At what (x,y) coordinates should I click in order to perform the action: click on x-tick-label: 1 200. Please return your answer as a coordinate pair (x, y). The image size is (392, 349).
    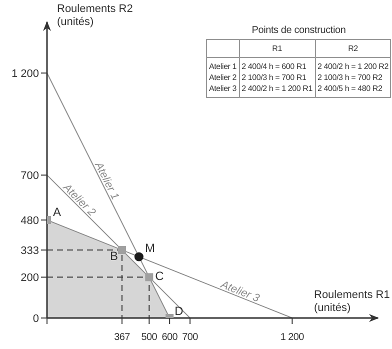
    Looking at the image, I should click on (292, 337).